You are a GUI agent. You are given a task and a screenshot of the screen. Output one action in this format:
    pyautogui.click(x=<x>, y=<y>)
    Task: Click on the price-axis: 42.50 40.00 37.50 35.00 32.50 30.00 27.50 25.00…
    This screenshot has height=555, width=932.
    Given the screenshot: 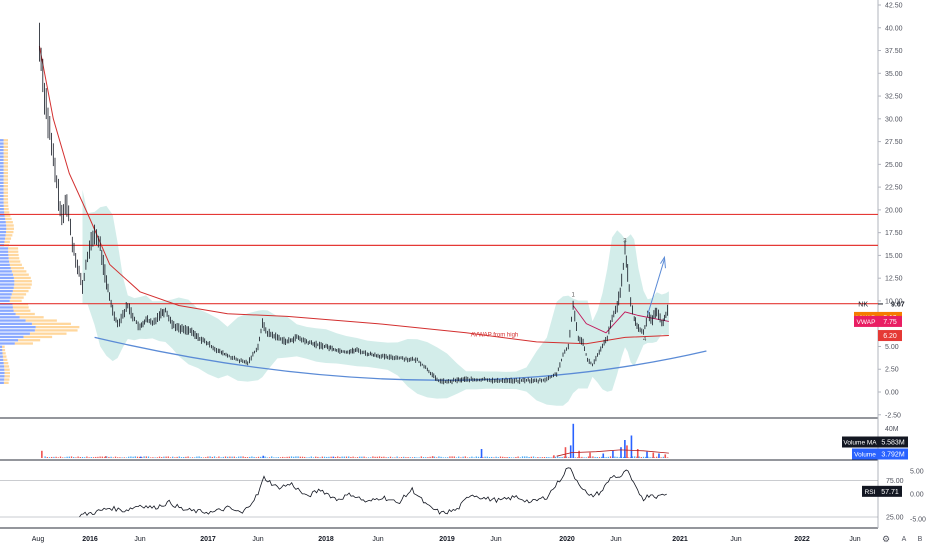 What is the action you would take?
    pyautogui.click(x=902, y=263)
    